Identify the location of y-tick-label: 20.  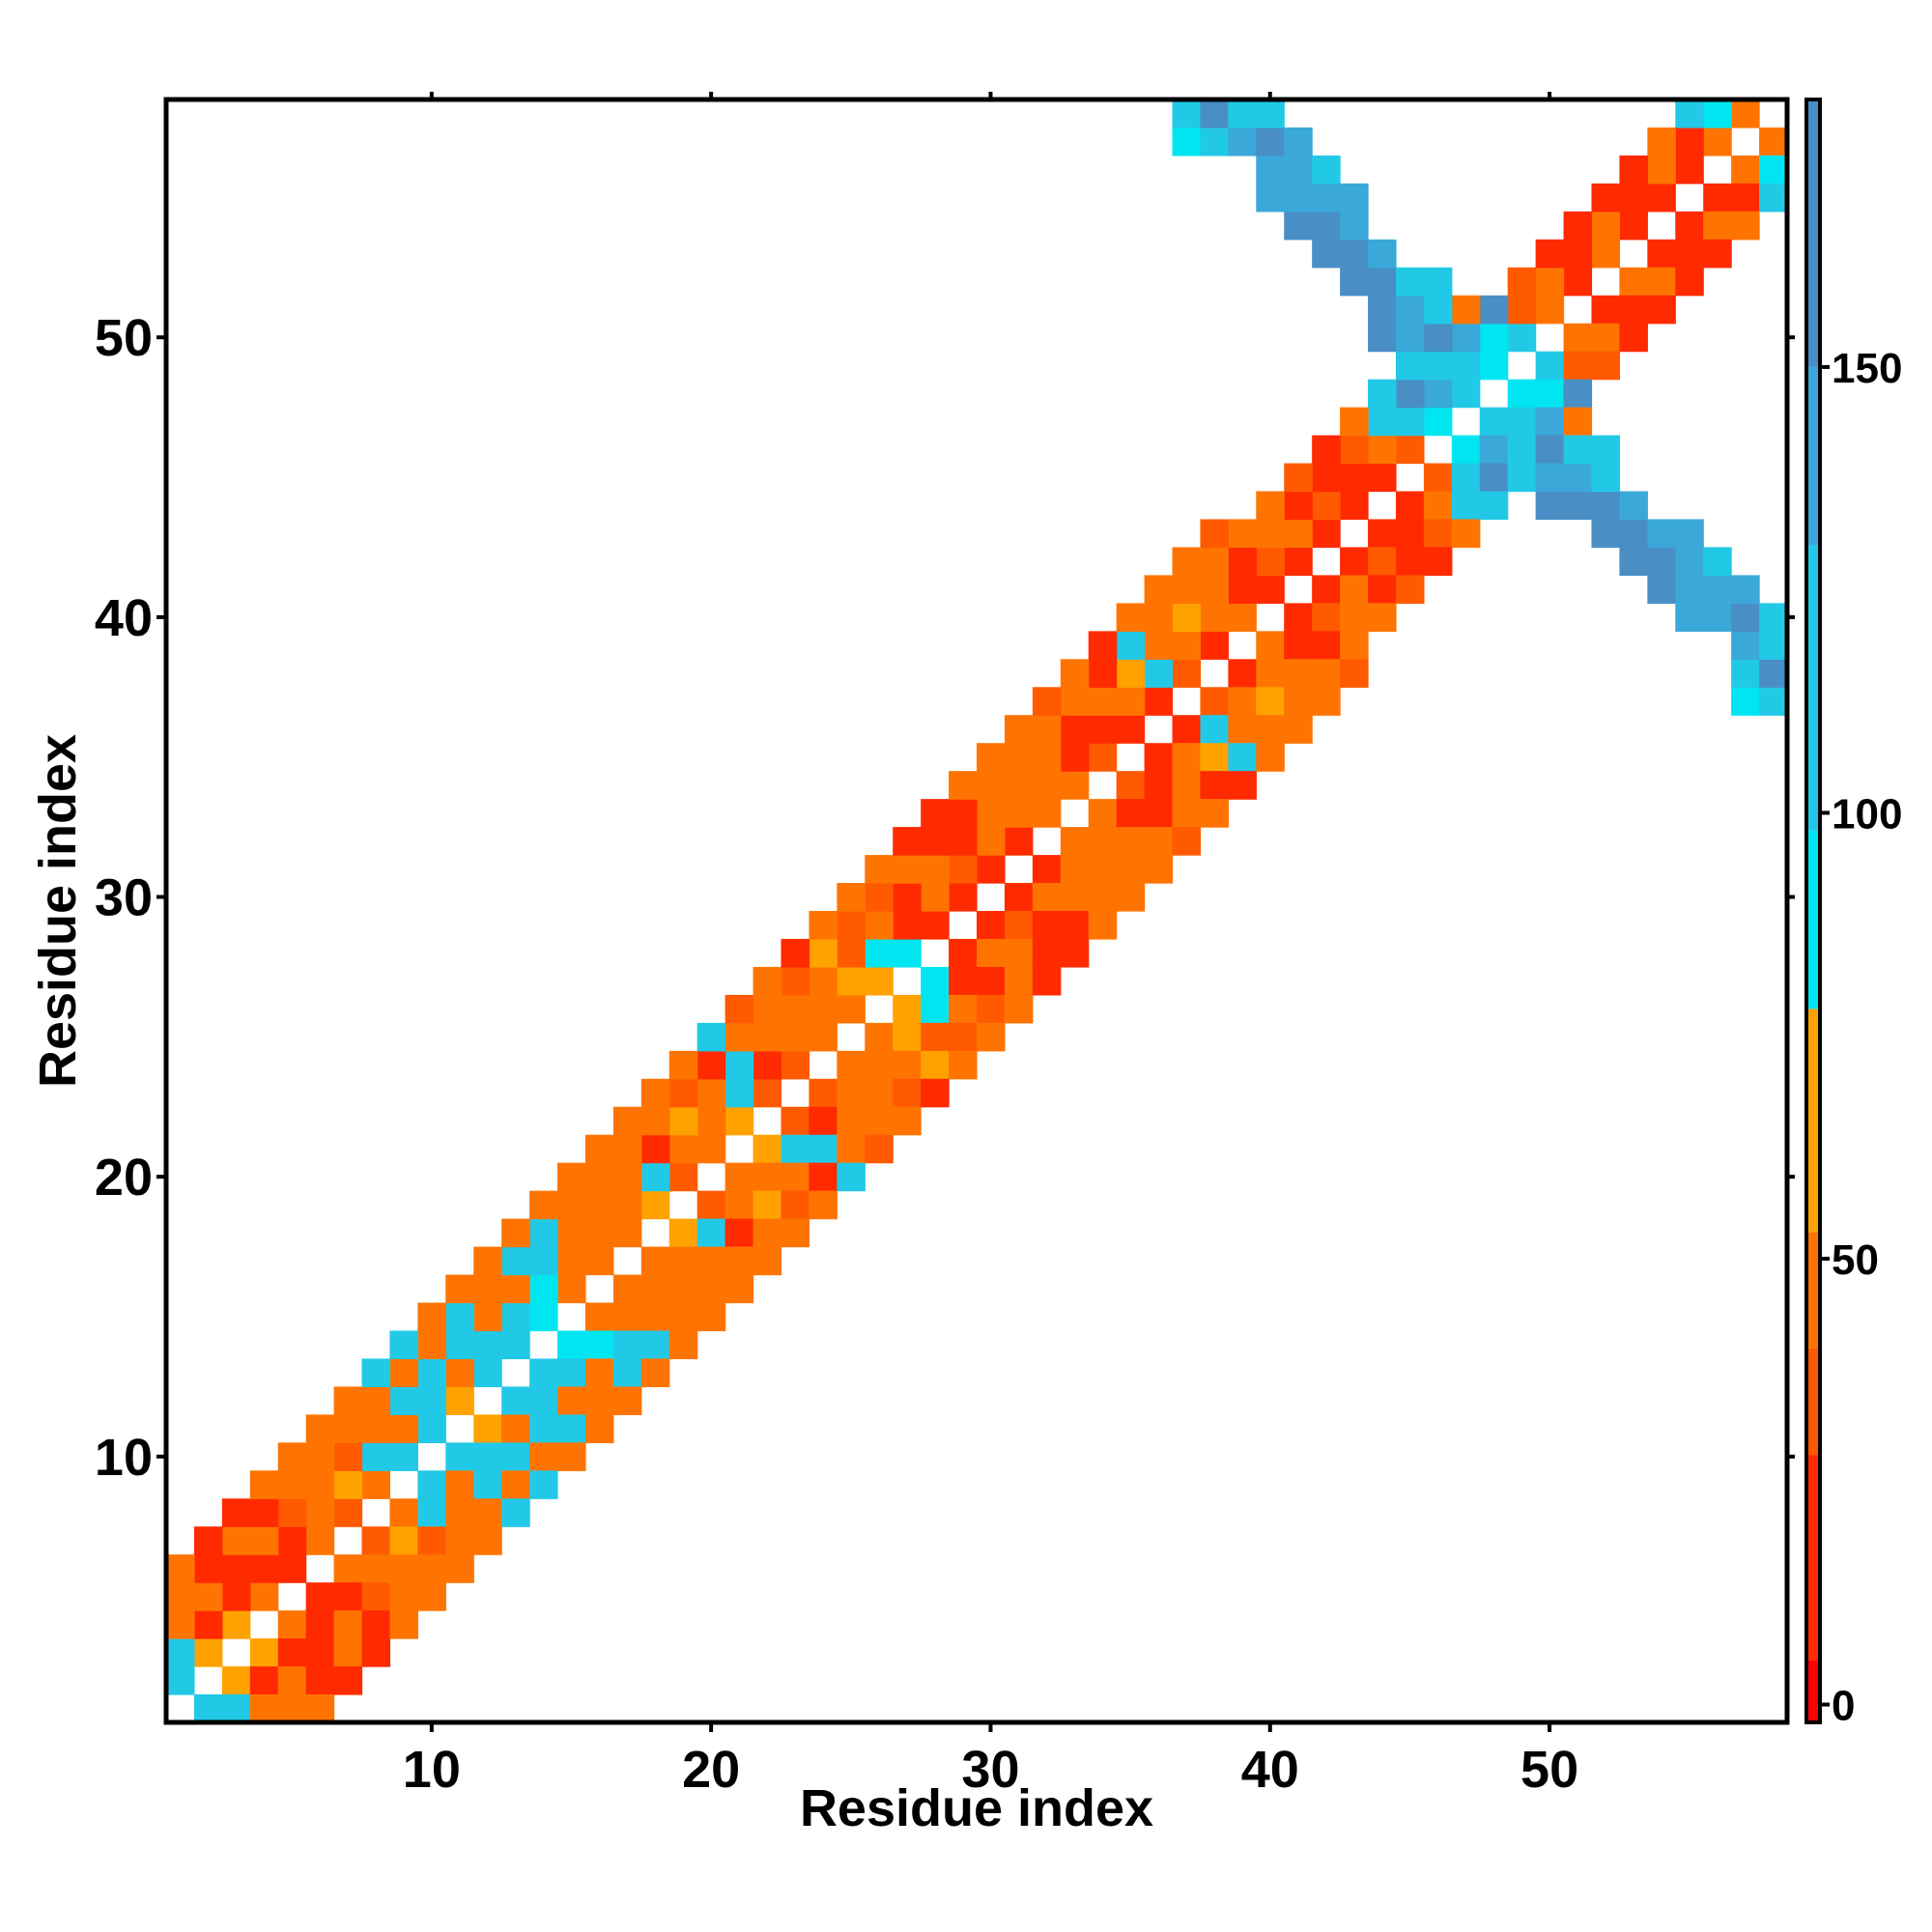
(124, 1178).